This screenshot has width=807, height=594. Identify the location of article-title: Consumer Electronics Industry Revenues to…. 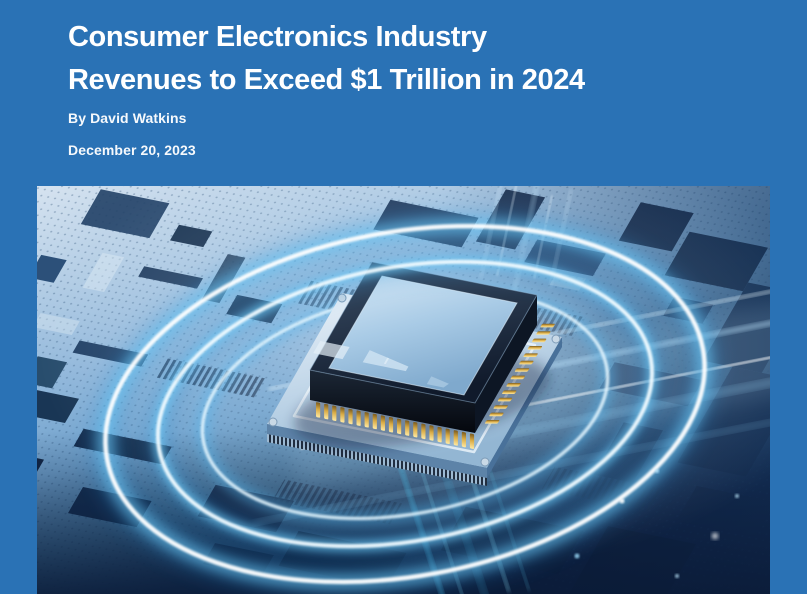
(326, 59).